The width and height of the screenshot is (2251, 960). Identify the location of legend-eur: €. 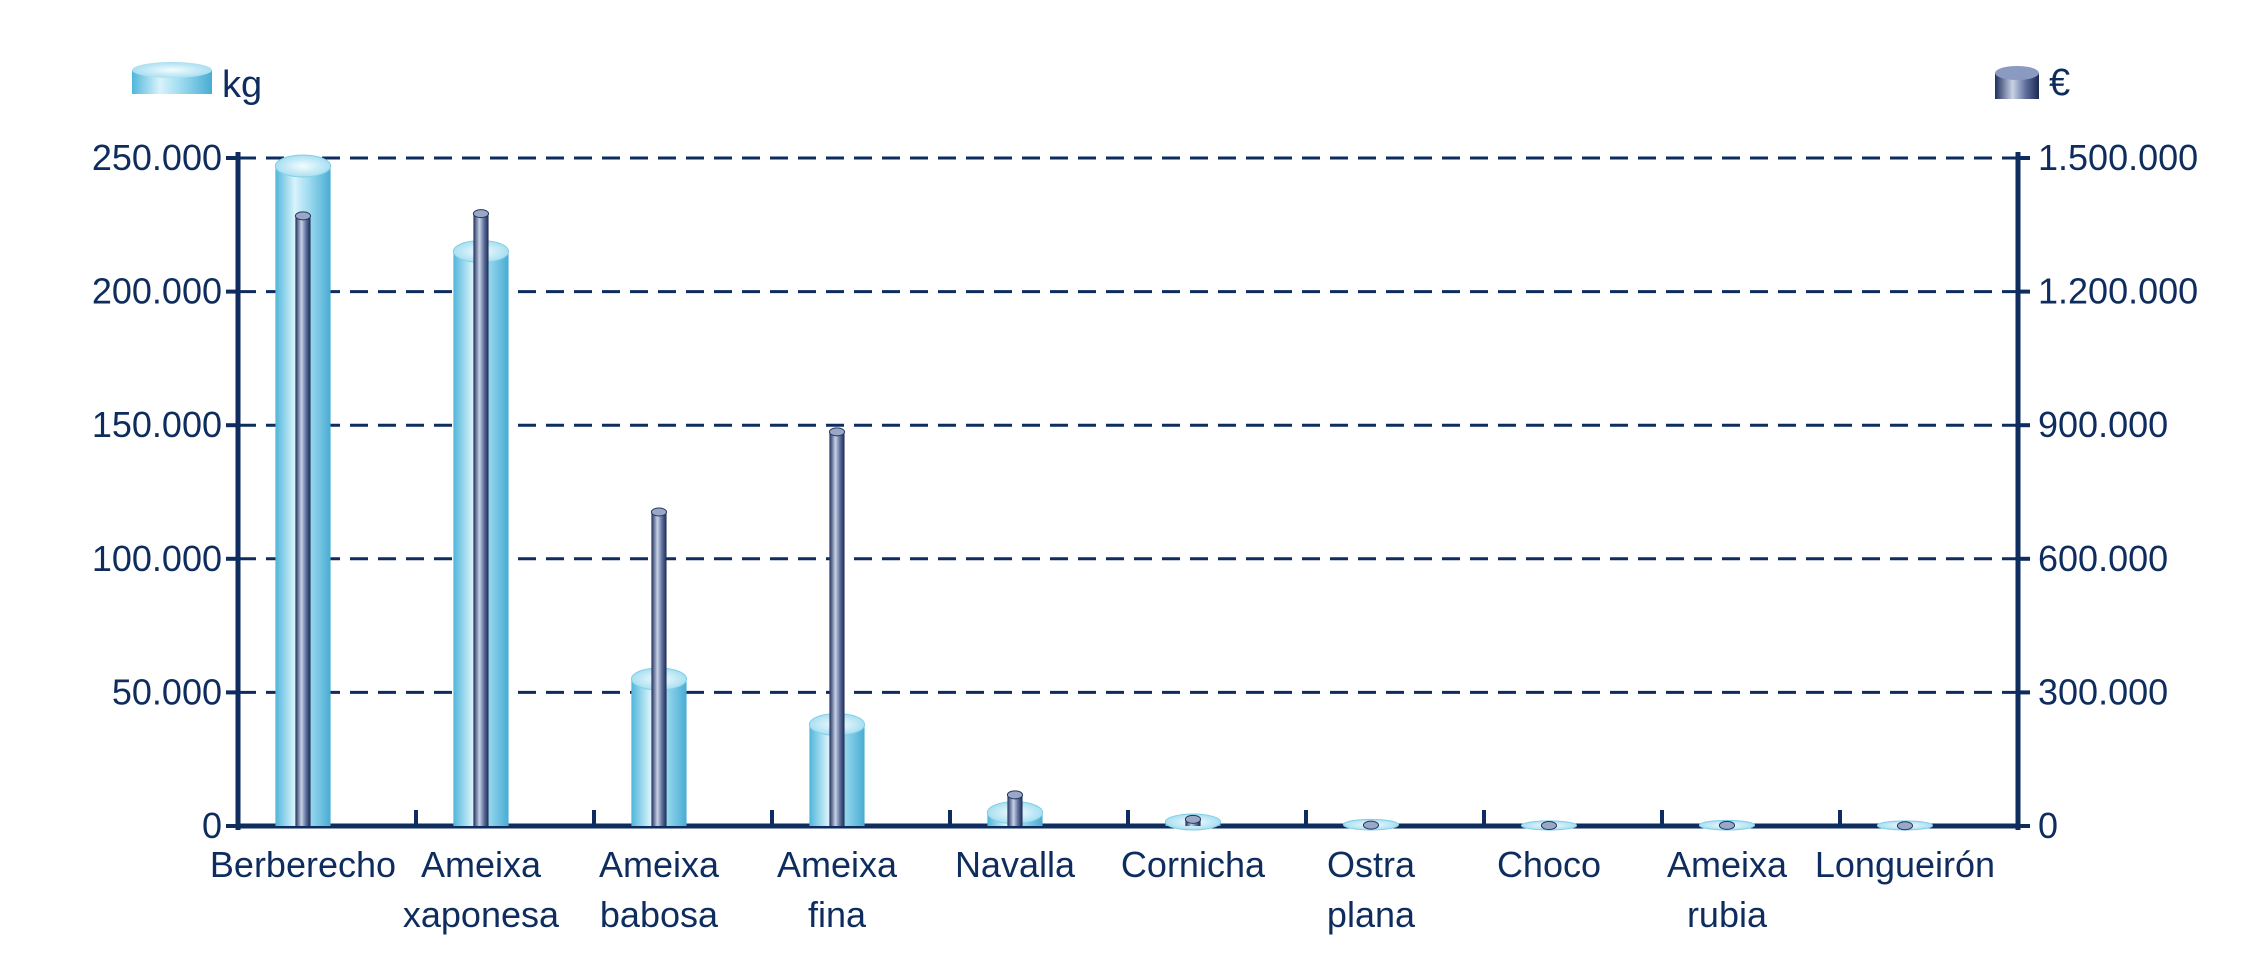
(2032, 83).